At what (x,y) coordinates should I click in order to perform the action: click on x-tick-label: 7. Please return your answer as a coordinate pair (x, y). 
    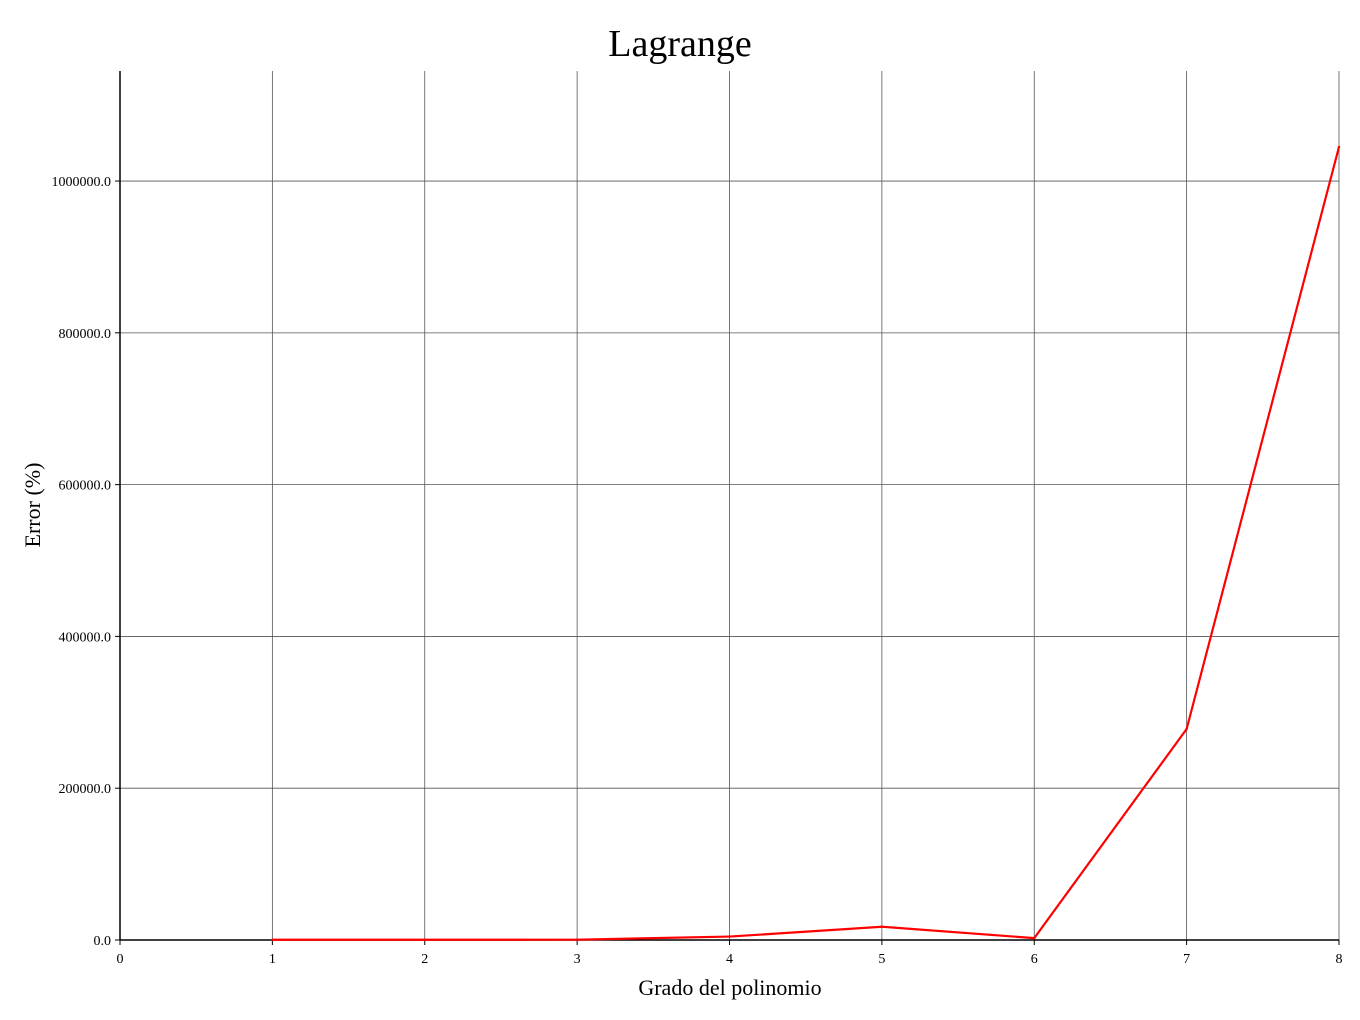
    Looking at the image, I should click on (1186, 959).